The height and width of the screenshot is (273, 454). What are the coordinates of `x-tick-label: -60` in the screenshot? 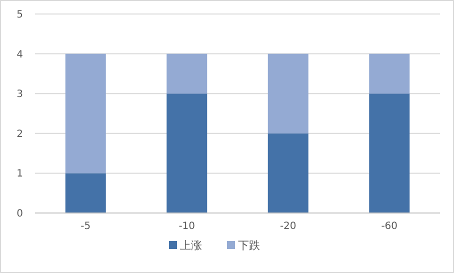 It's located at (389, 226).